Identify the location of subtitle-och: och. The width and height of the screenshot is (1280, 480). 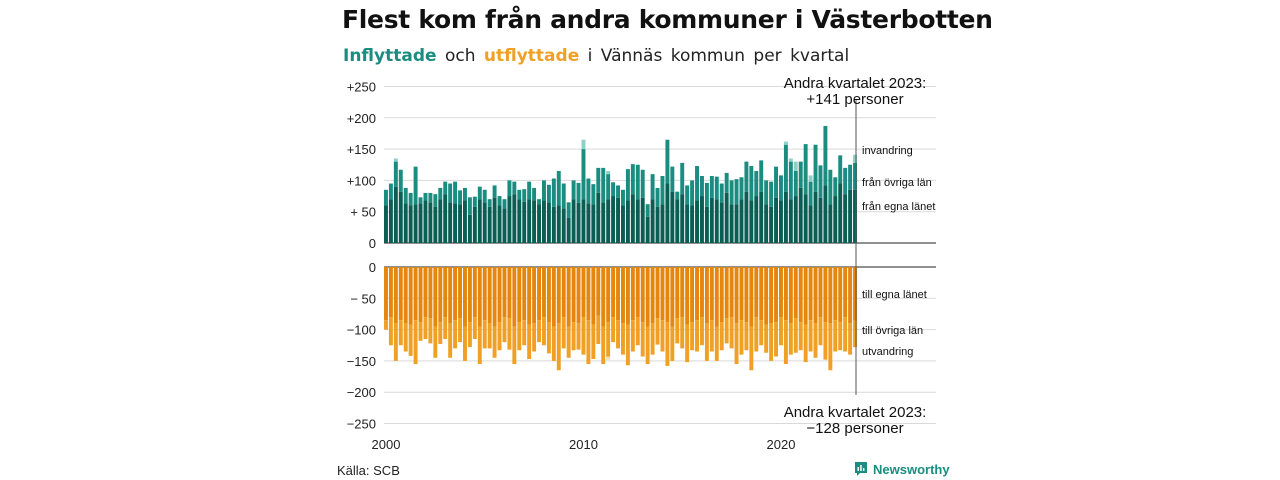
(460, 56).